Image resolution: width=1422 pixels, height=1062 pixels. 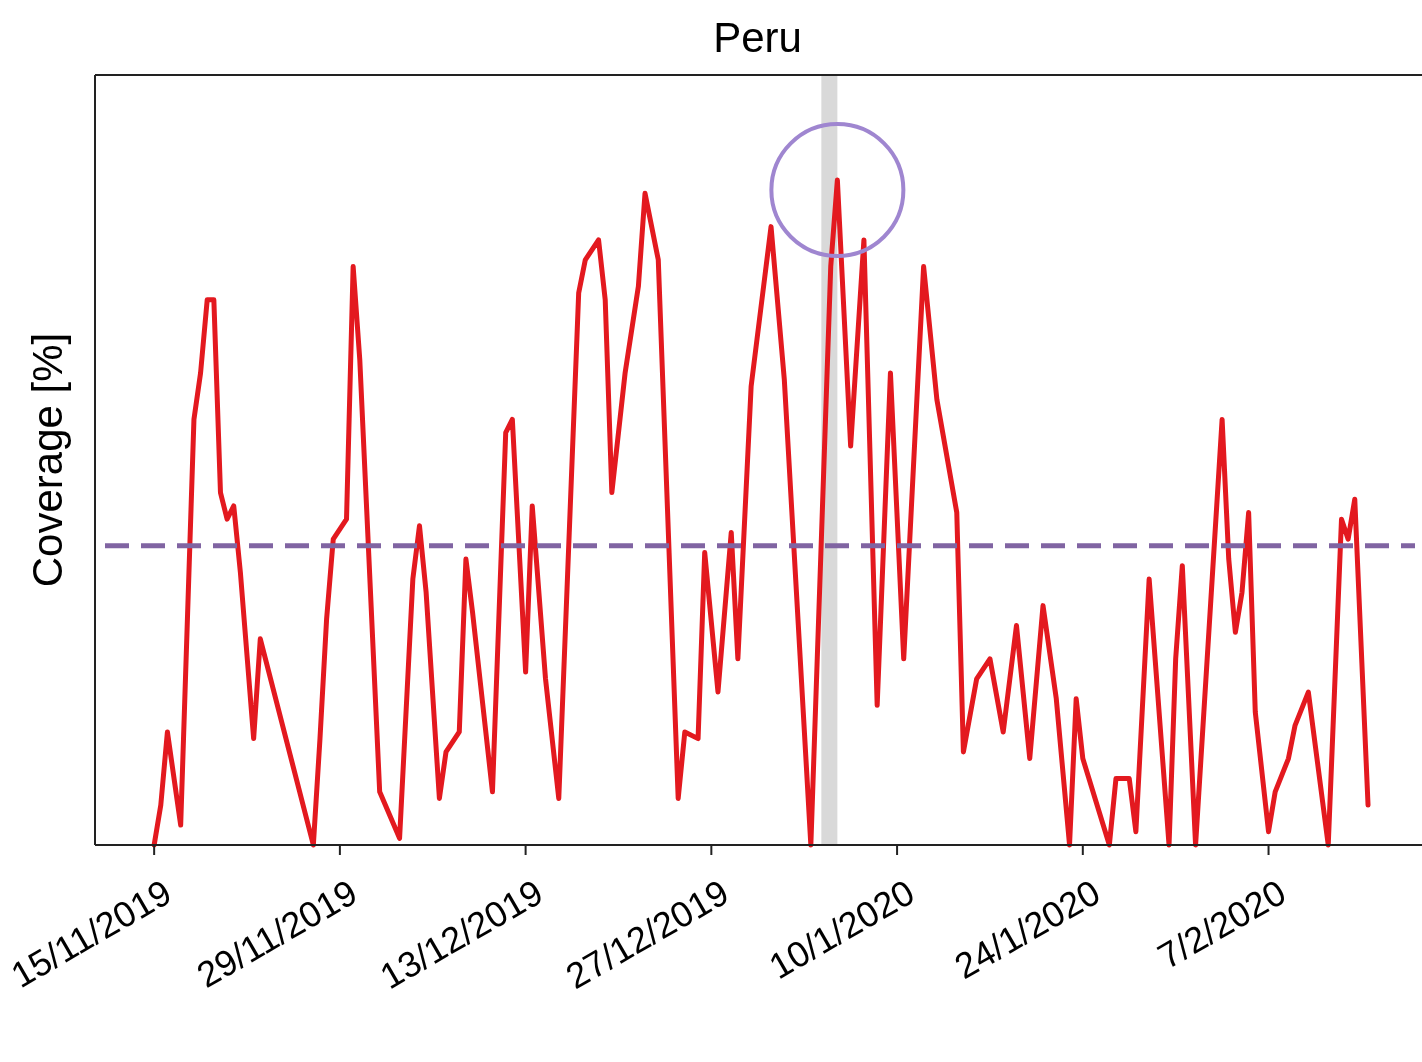 What do you see at coordinates (47, 460) in the screenshot?
I see `y-axis-title: Coverage [%]` at bounding box center [47, 460].